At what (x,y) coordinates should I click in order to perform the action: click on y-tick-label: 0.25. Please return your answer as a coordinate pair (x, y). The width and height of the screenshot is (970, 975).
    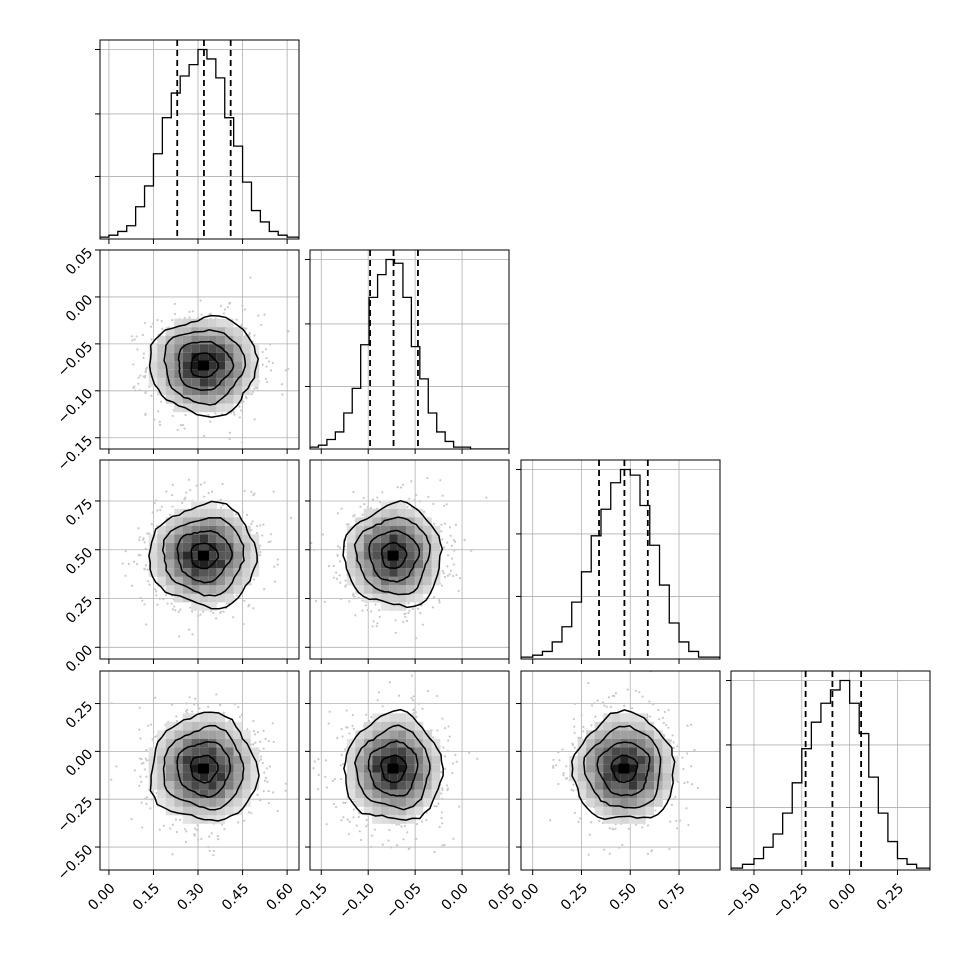
    Looking at the image, I should click on (79, 715).